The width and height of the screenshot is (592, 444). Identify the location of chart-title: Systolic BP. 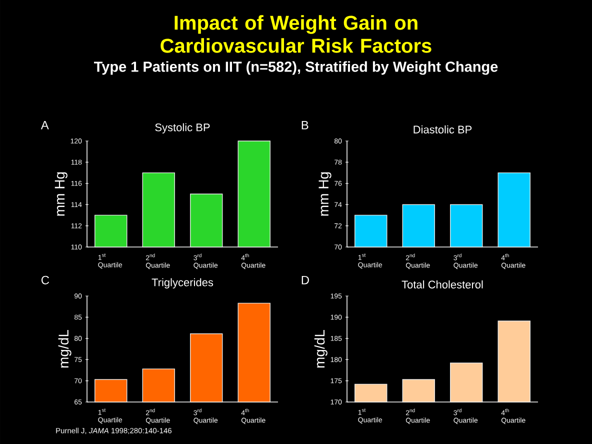
(182, 128).